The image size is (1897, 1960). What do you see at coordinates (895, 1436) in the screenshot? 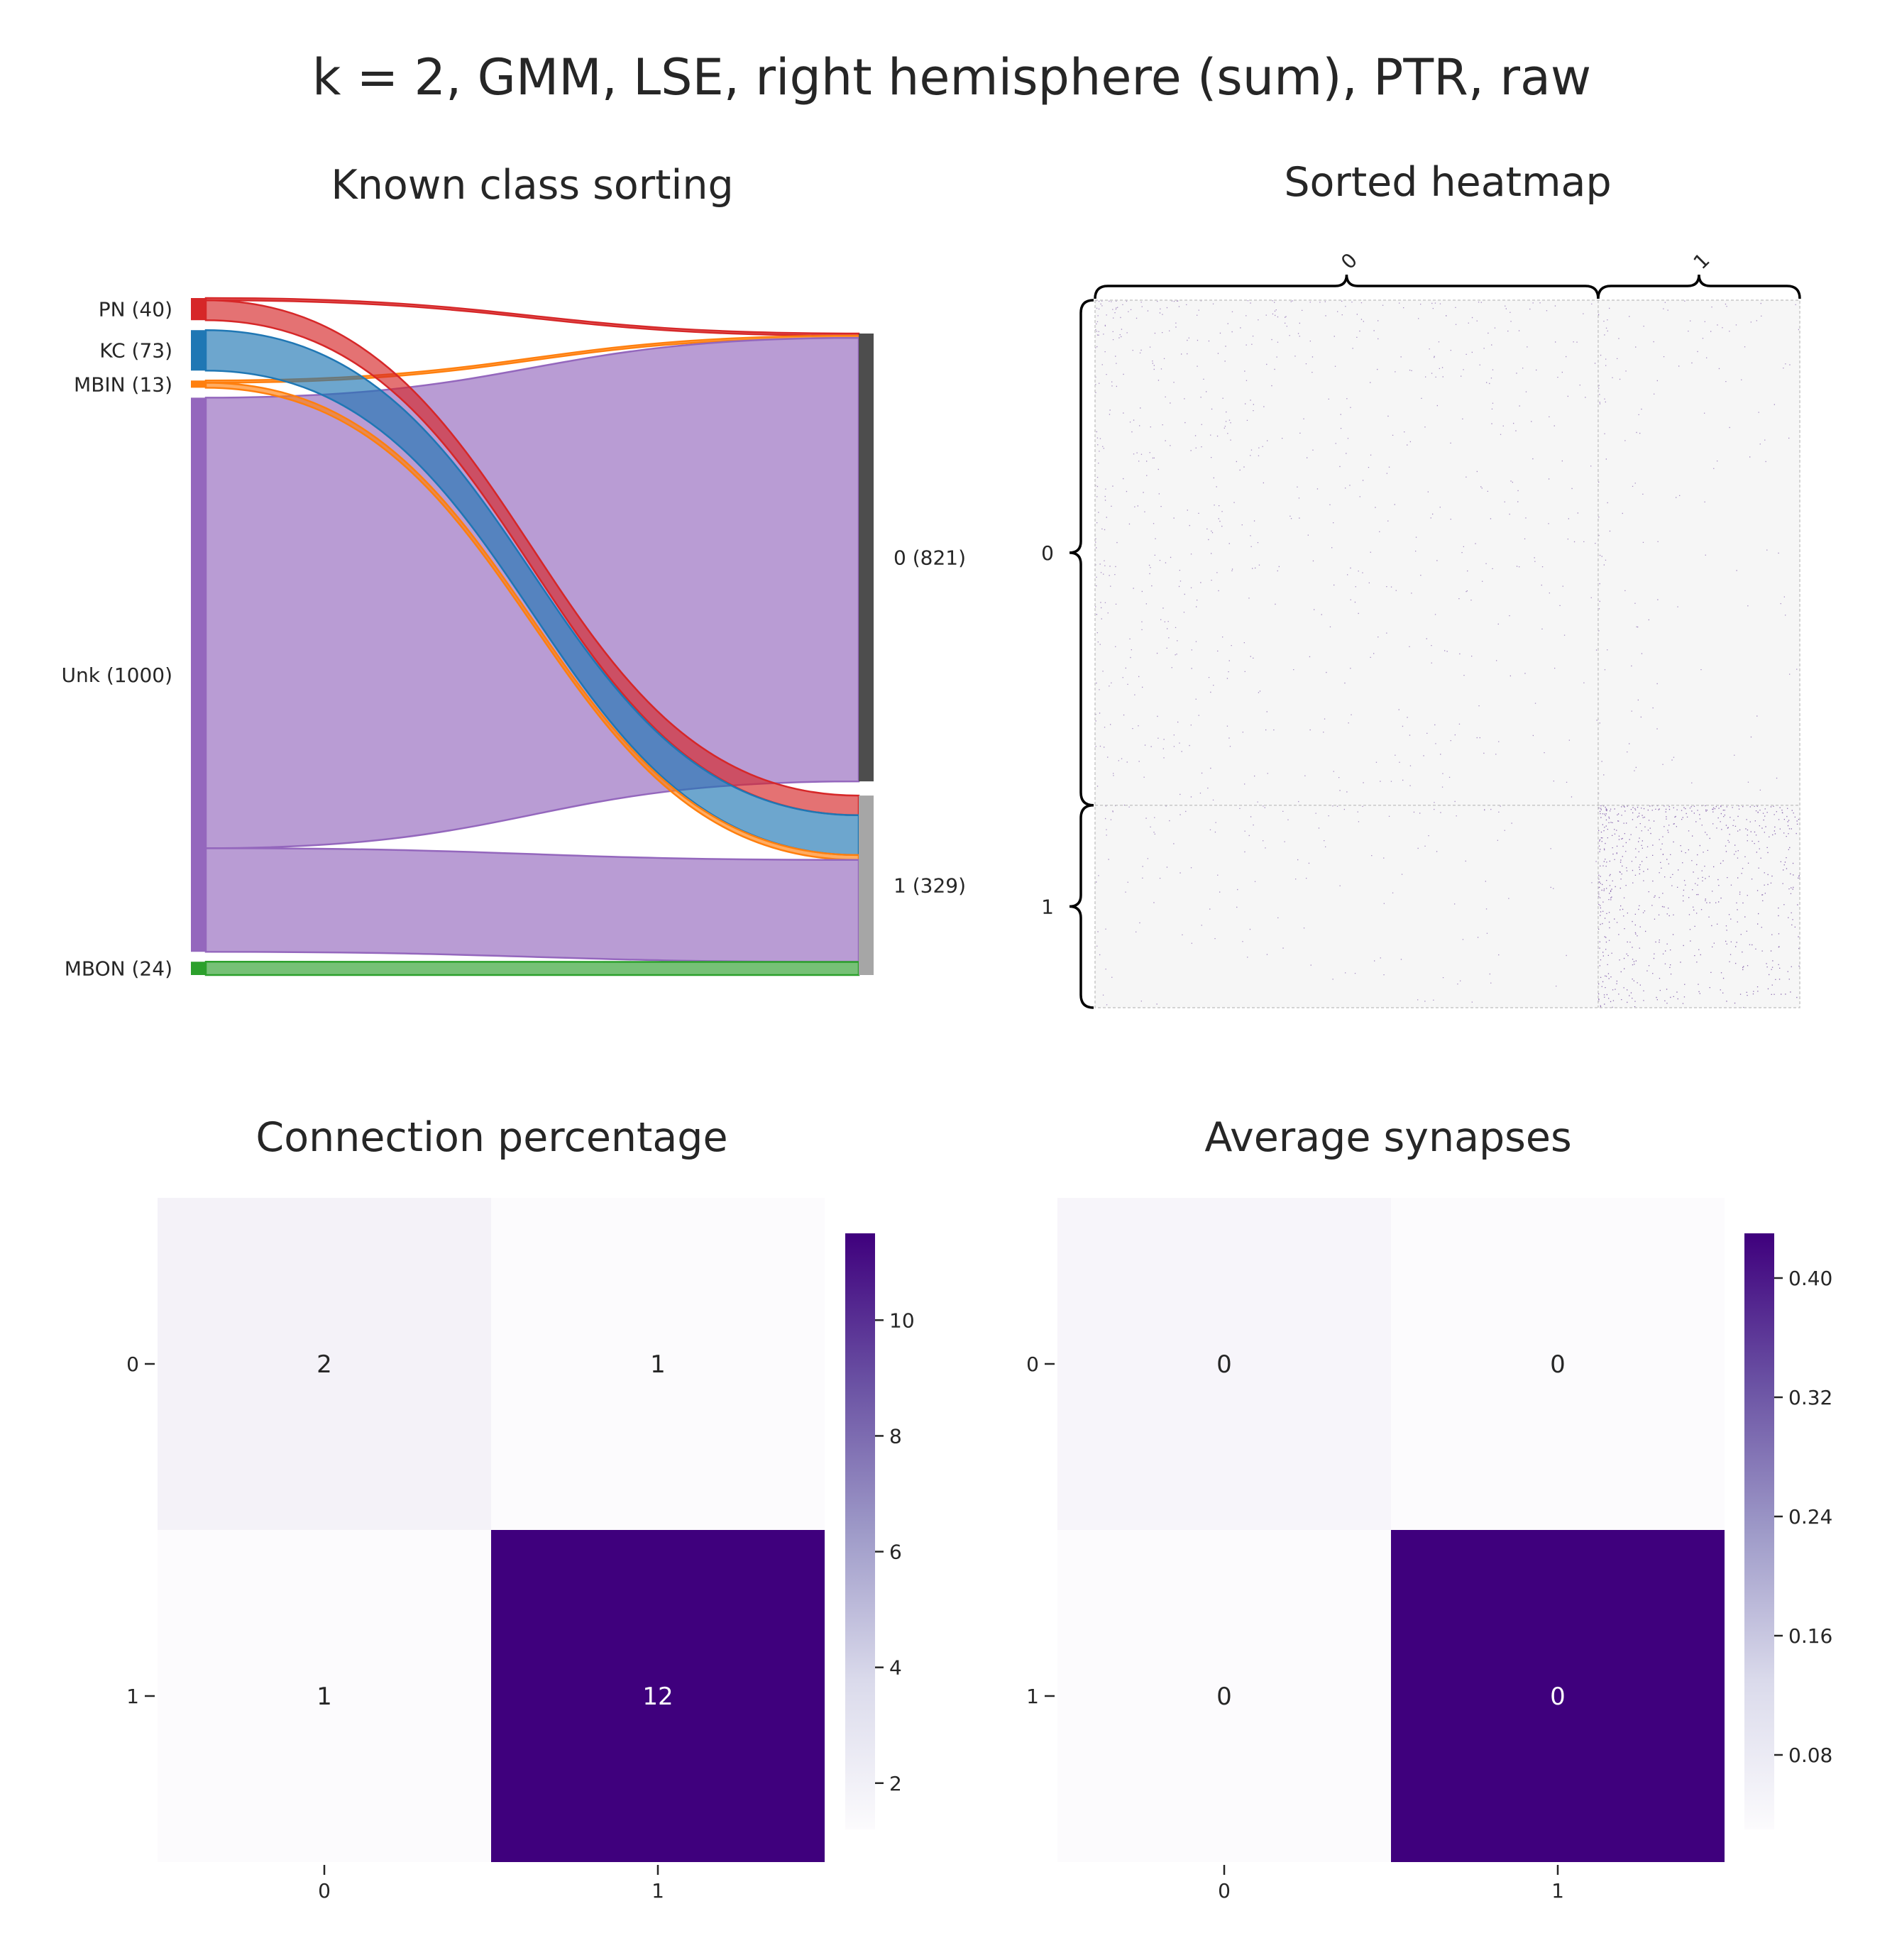
I see `conn-colorbar-tick-8: 8` at bounding box center [895, 1436].